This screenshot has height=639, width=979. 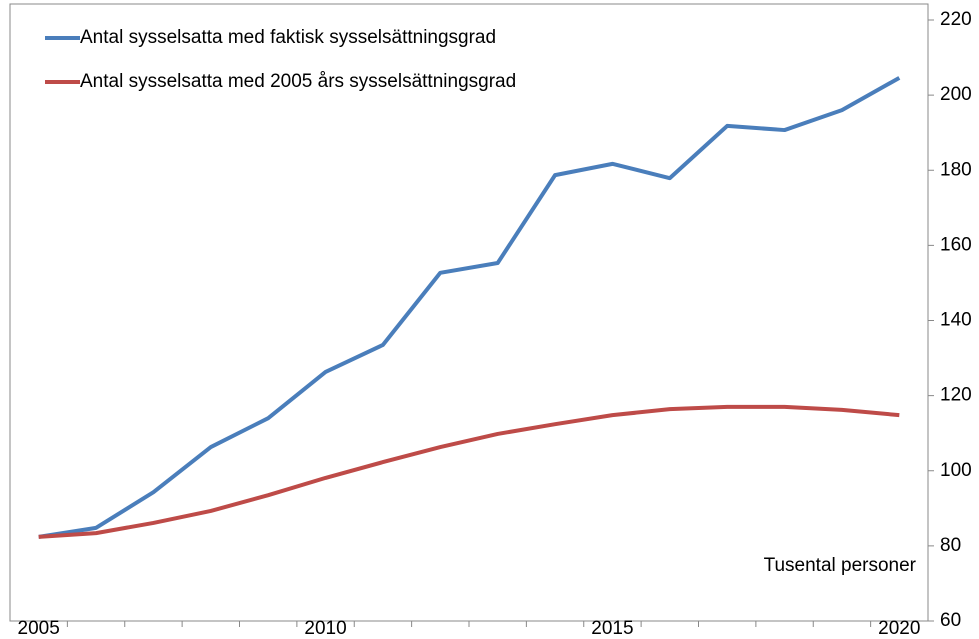 I want to click on annotation: Tusental personer, so click(x=840, y=565).